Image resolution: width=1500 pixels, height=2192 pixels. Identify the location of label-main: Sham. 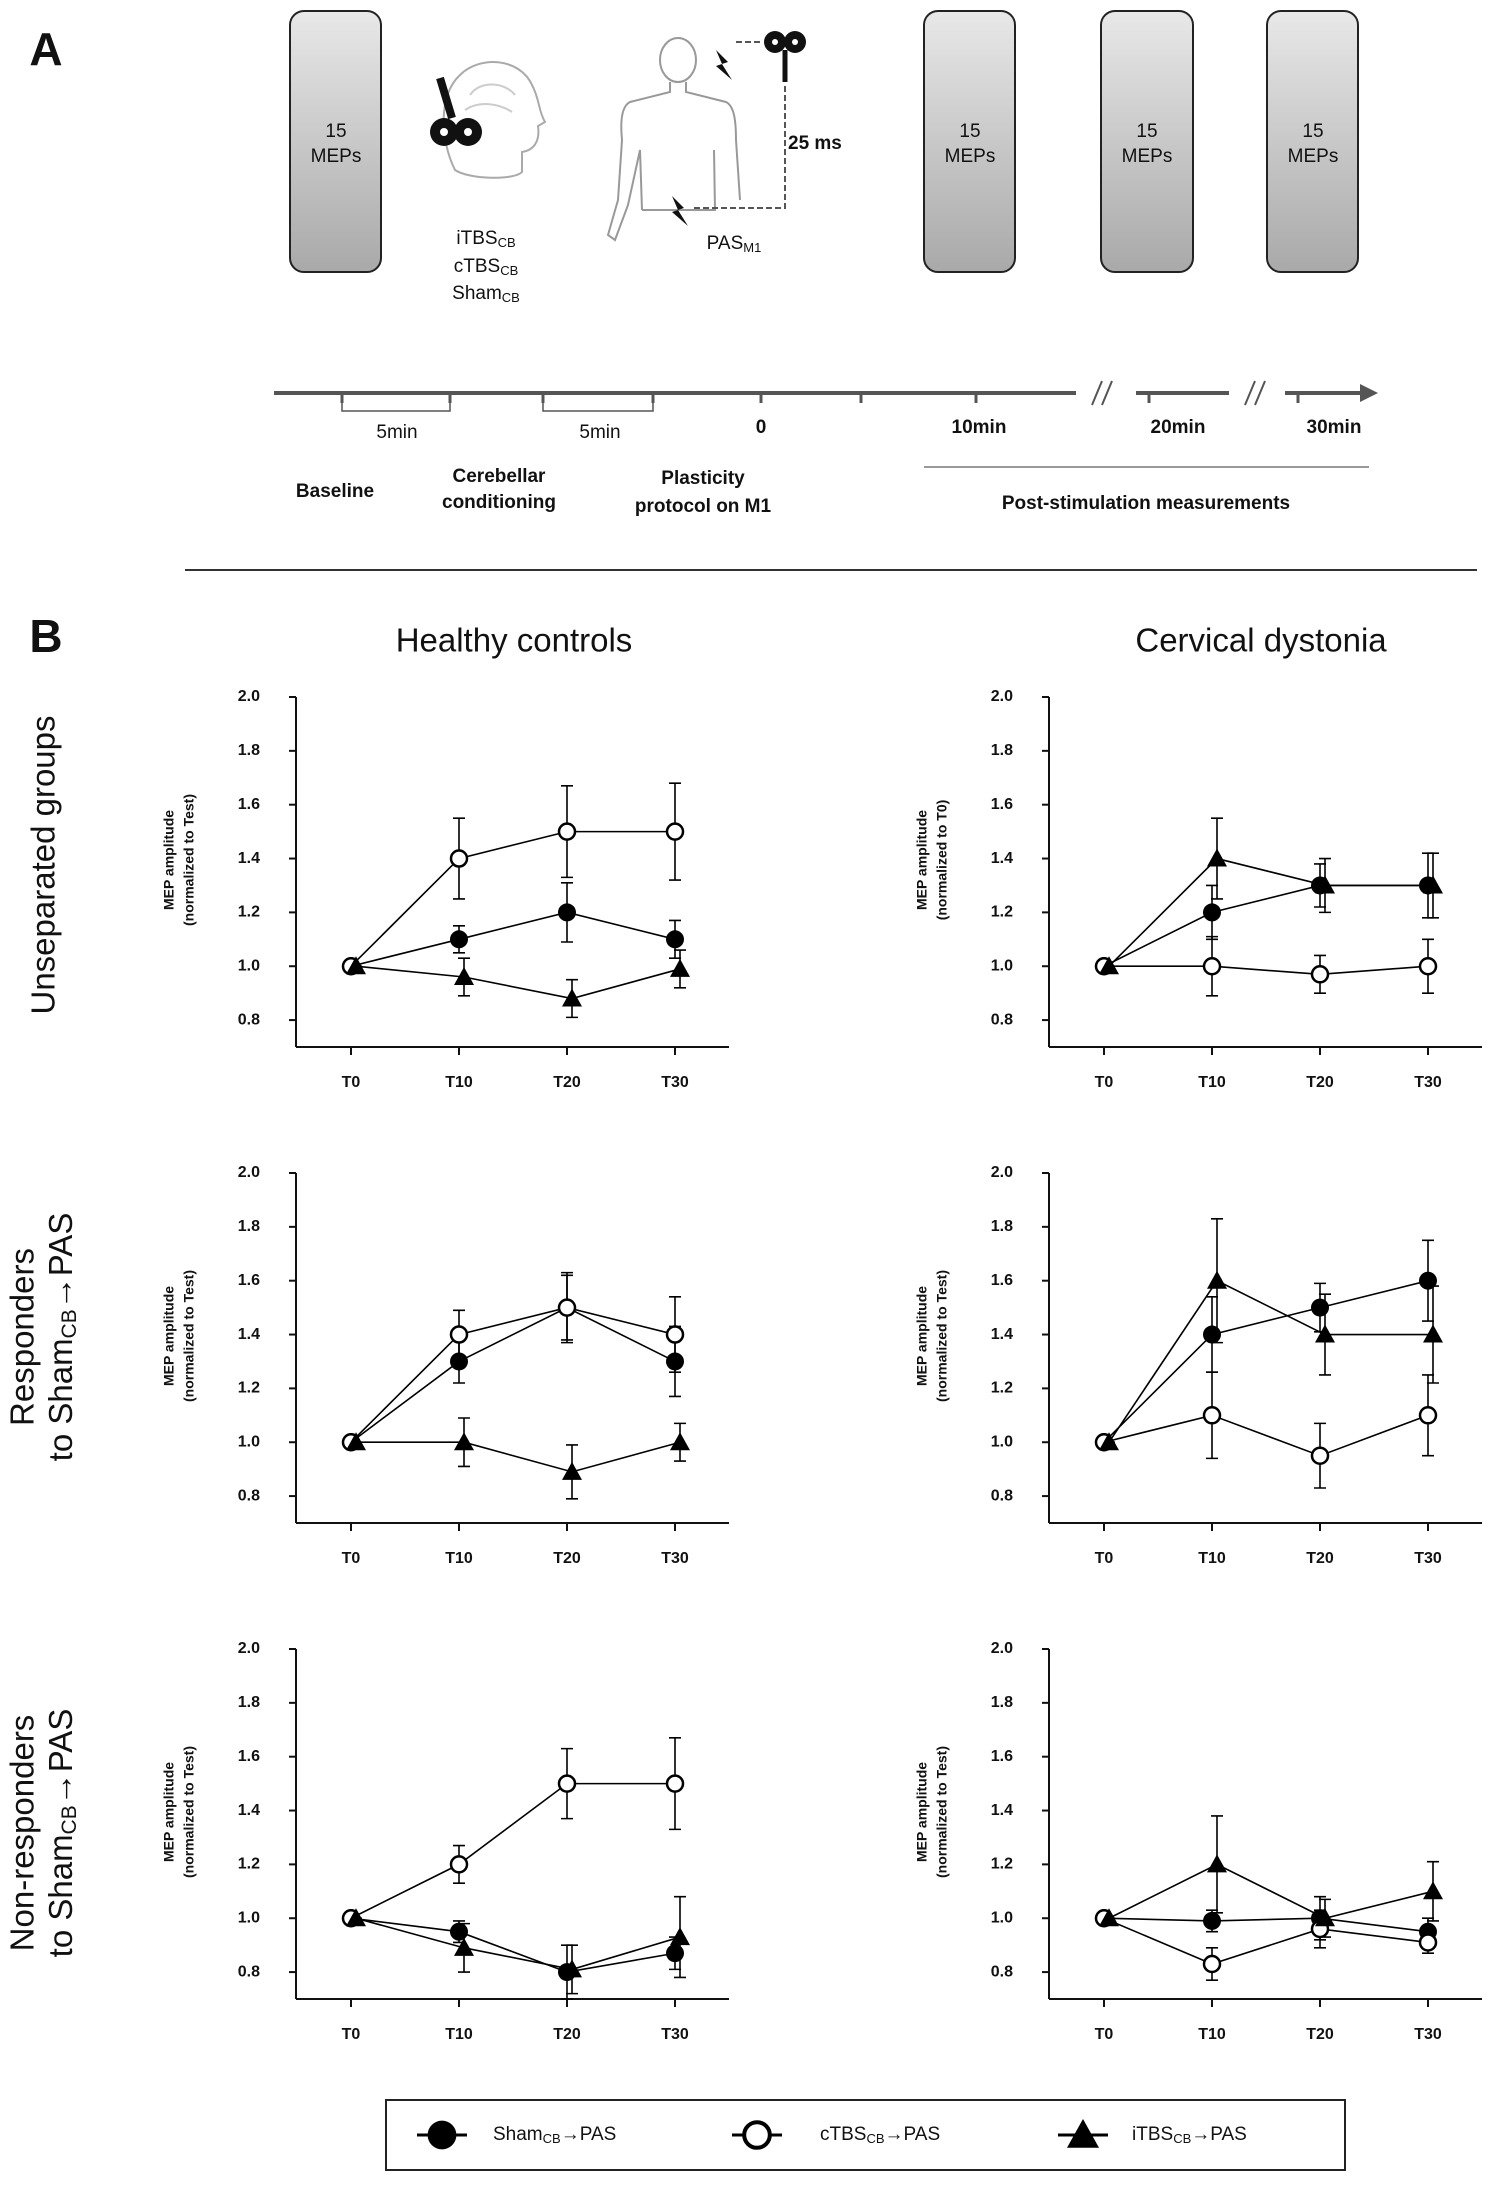
(477, 293).